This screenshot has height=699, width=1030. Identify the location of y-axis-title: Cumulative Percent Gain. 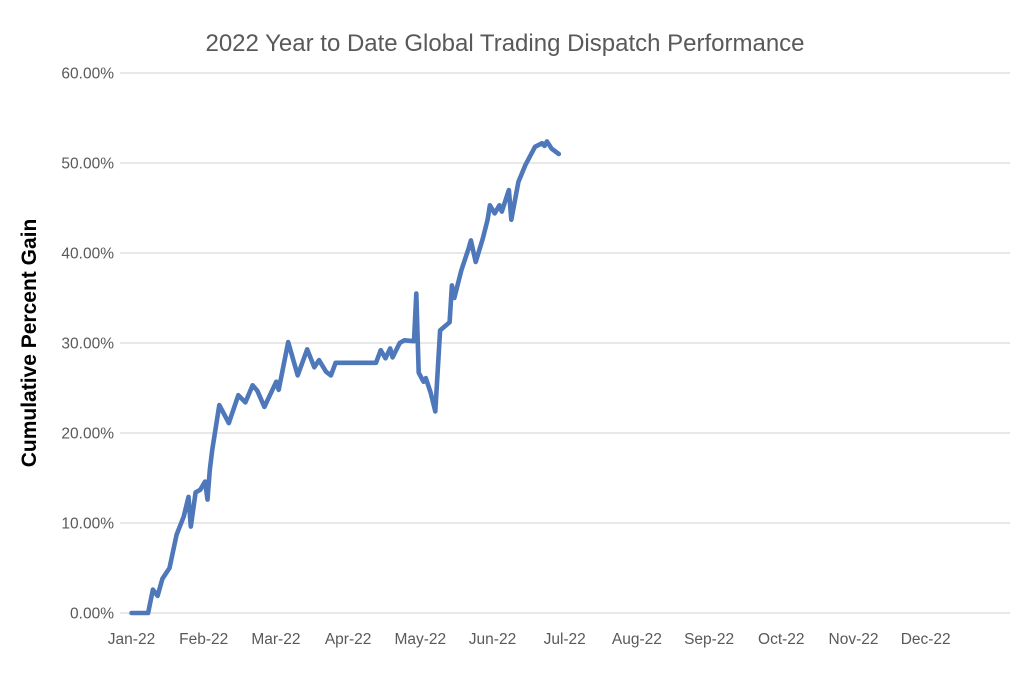
(29, 343).